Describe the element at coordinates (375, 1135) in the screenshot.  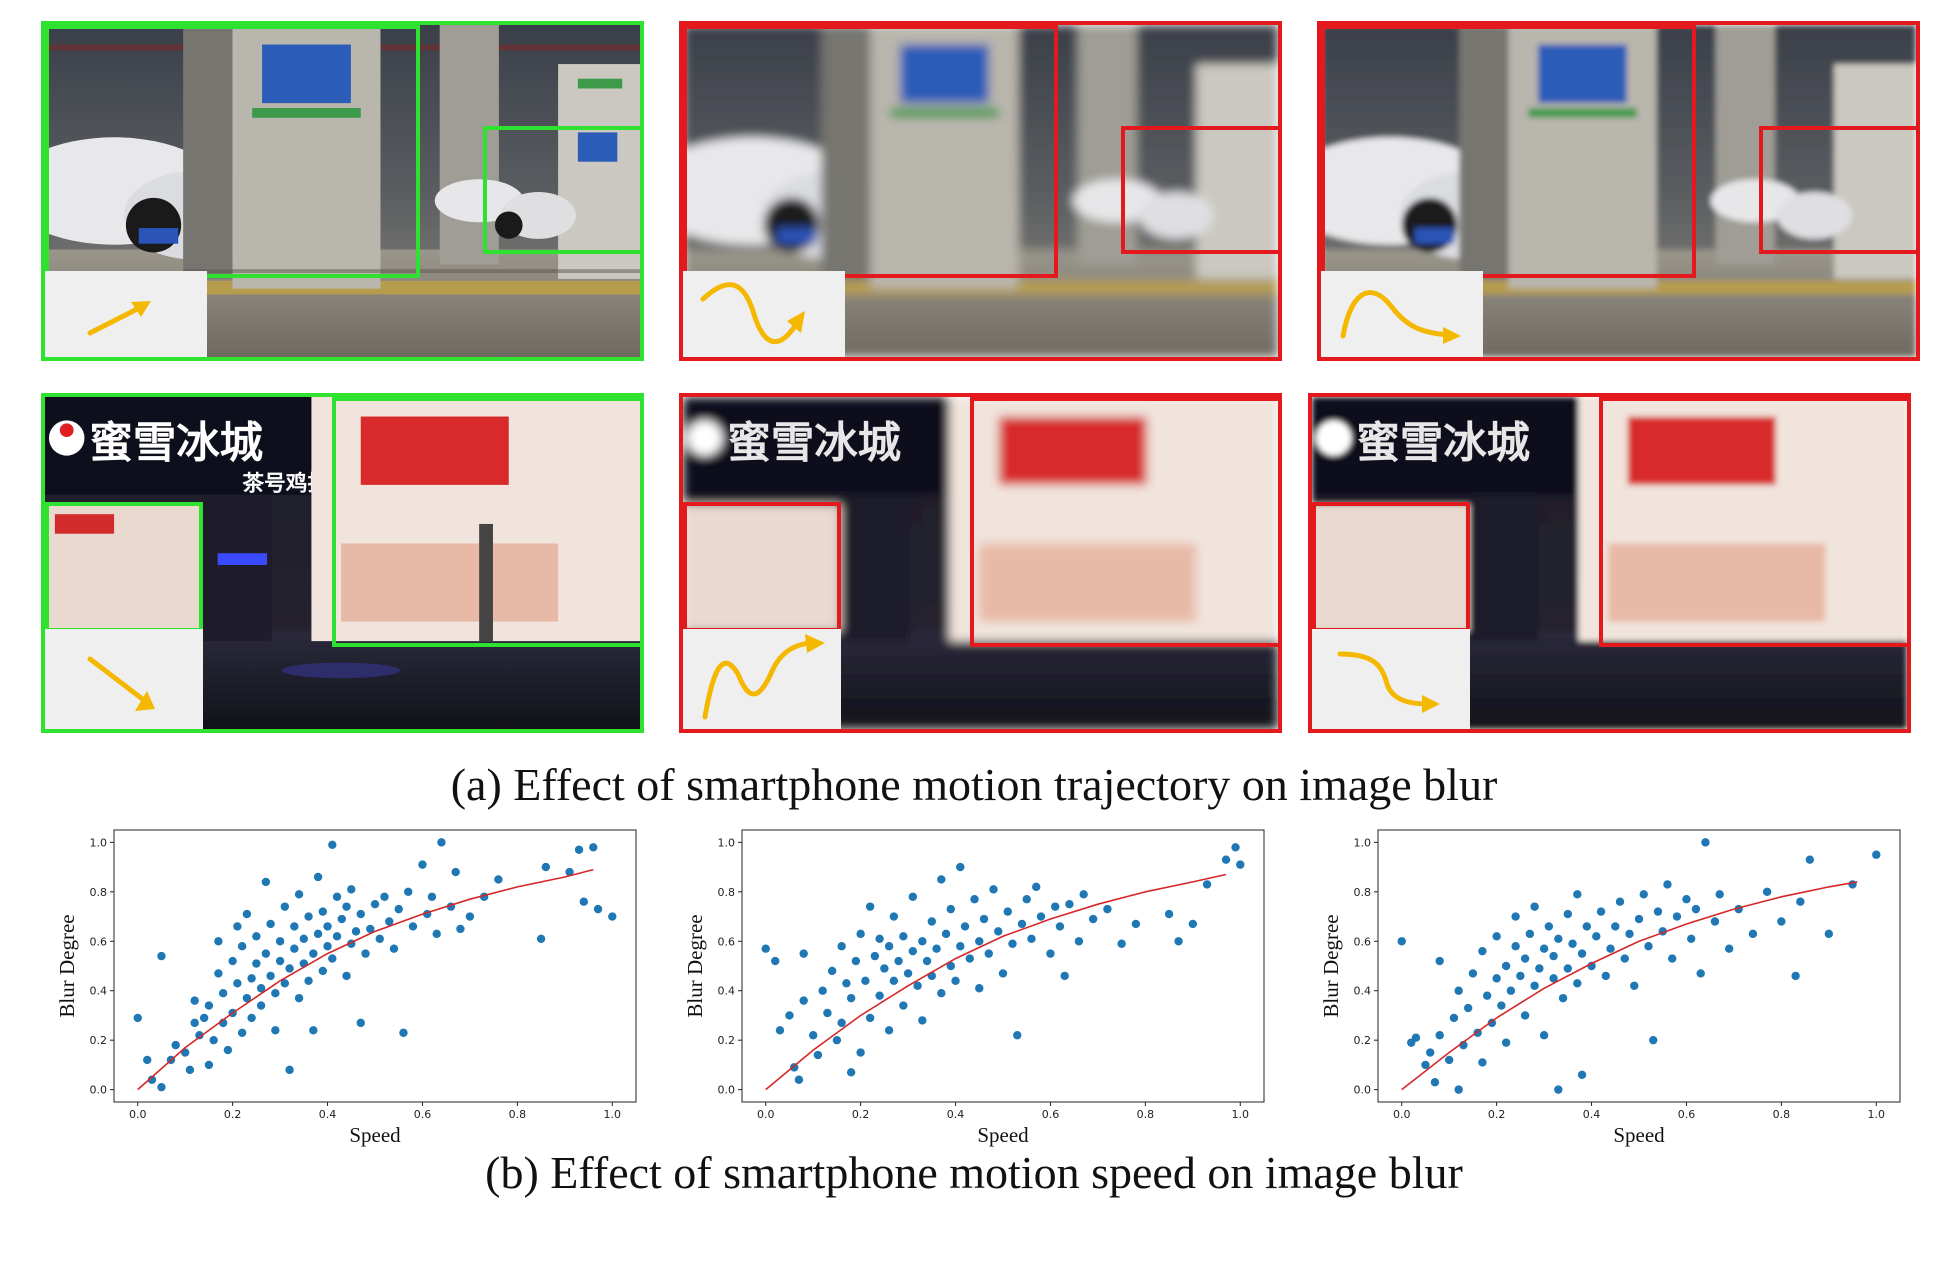
I see `x-axis-label: Speed` at that location.